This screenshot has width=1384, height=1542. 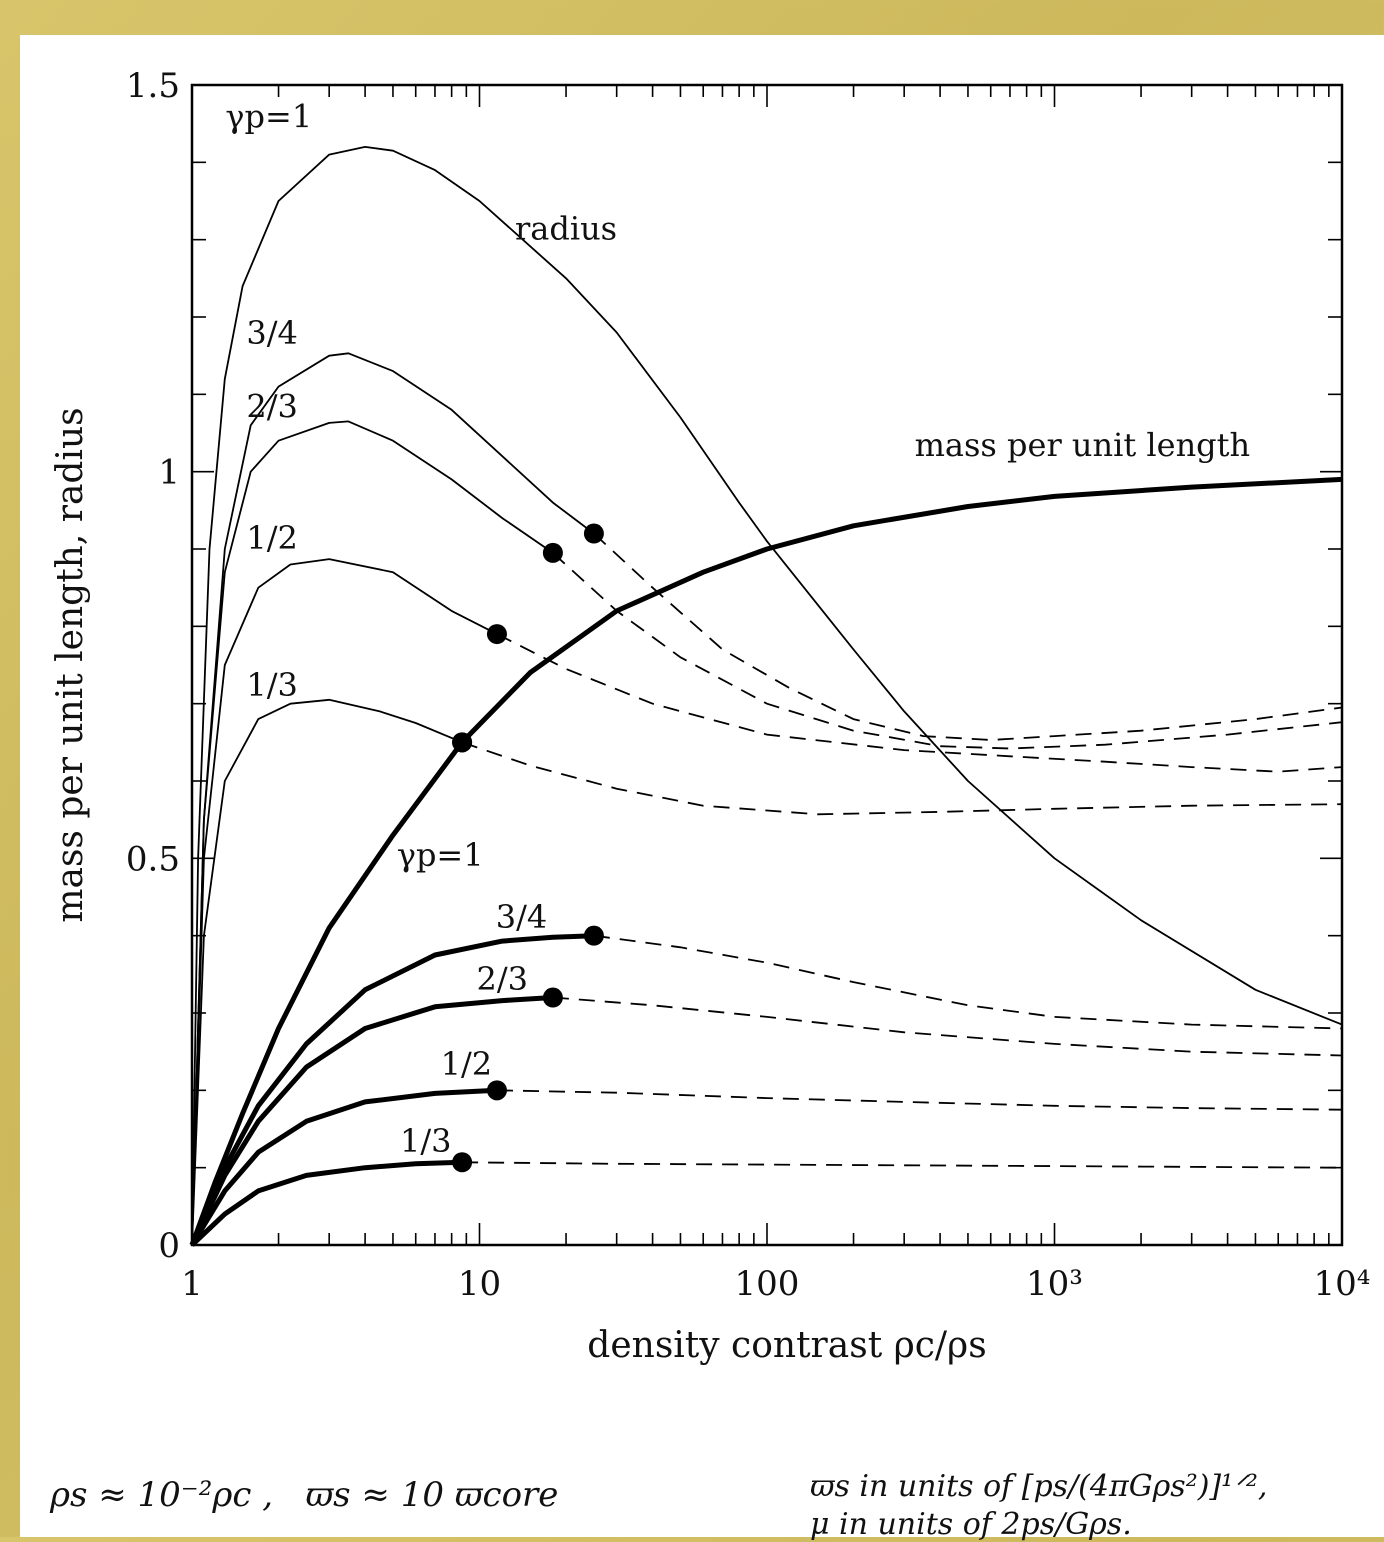 What do you see at coordinates (566, 229) in the screenshot?
I see `annotation-label: radius` at bounding box center [566, 229].